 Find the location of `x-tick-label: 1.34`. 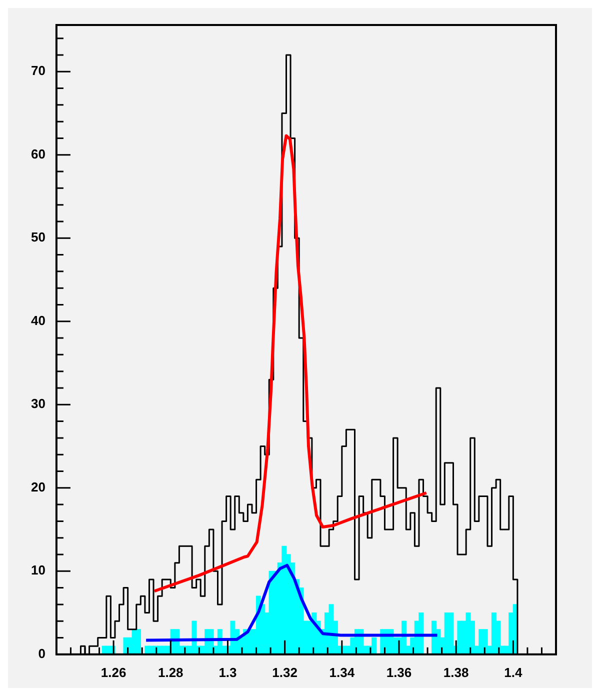

x-tick-label: 1.34 is located at coordinates (342, 672).